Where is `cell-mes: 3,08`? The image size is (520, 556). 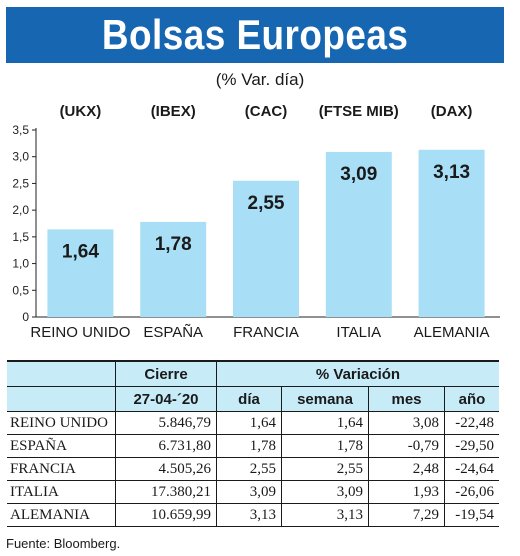 cell-mes: 3,08 is located at coordinates (406, 423).